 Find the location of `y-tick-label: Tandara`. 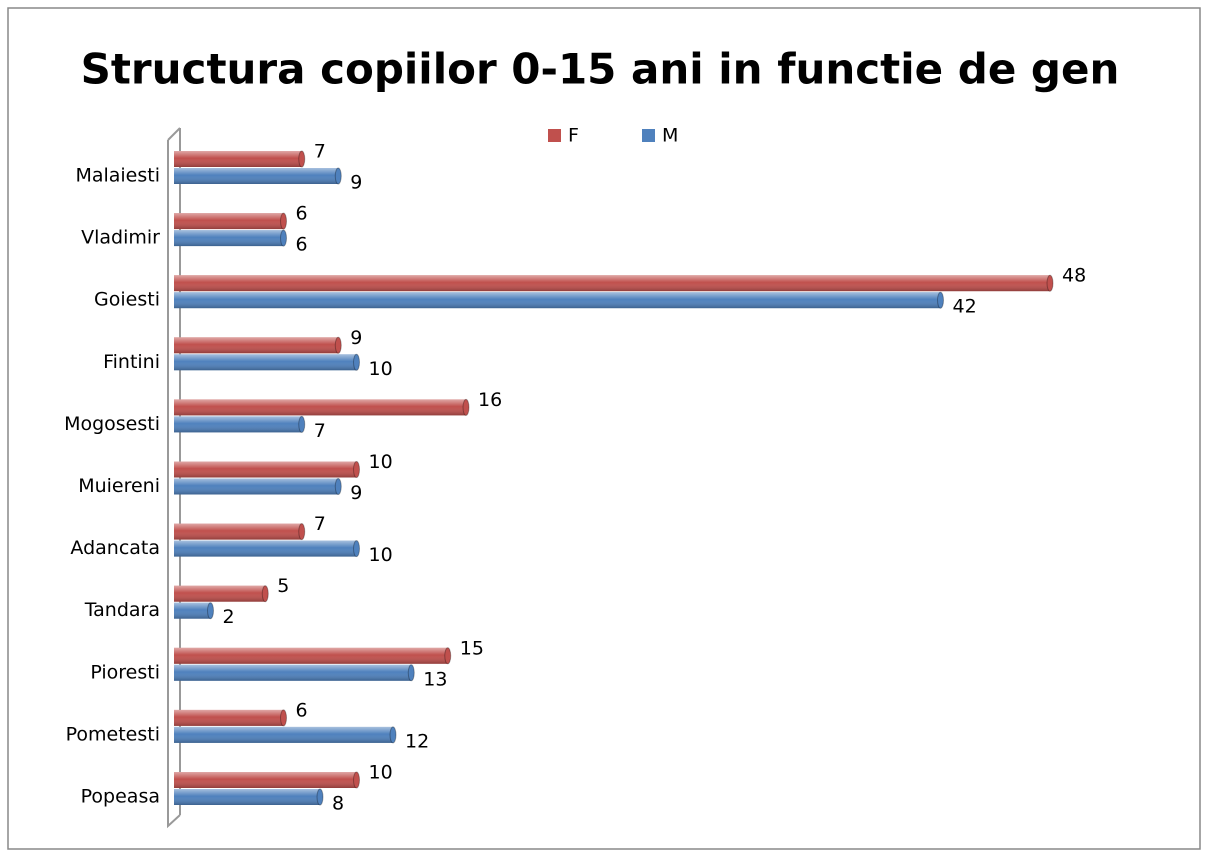

y-tick-label: Tandara is located at coordinates (122, 610).